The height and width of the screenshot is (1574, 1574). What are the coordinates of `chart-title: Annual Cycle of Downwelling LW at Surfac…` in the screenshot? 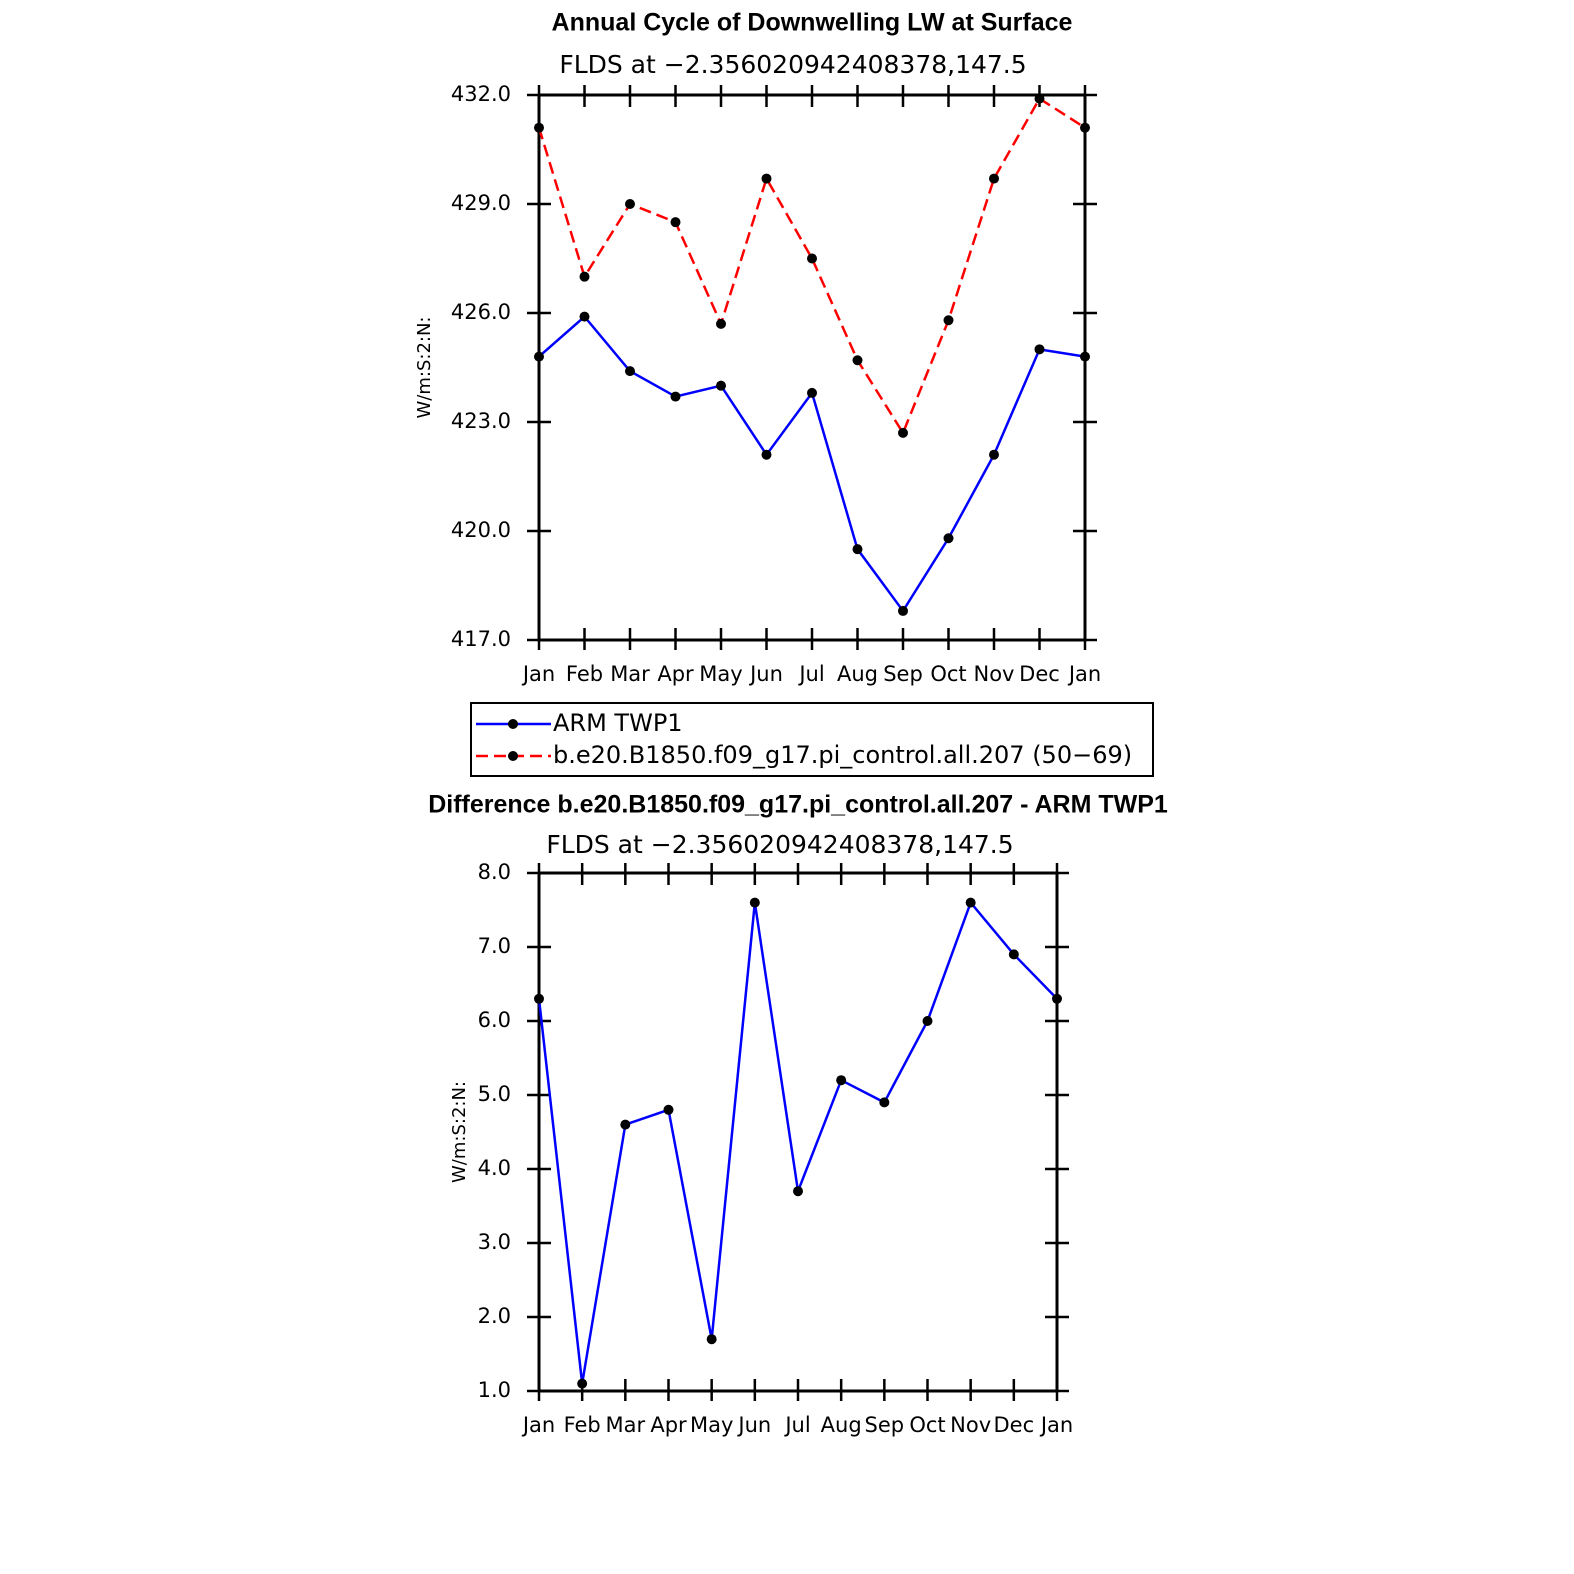 It's located at (812, 23).